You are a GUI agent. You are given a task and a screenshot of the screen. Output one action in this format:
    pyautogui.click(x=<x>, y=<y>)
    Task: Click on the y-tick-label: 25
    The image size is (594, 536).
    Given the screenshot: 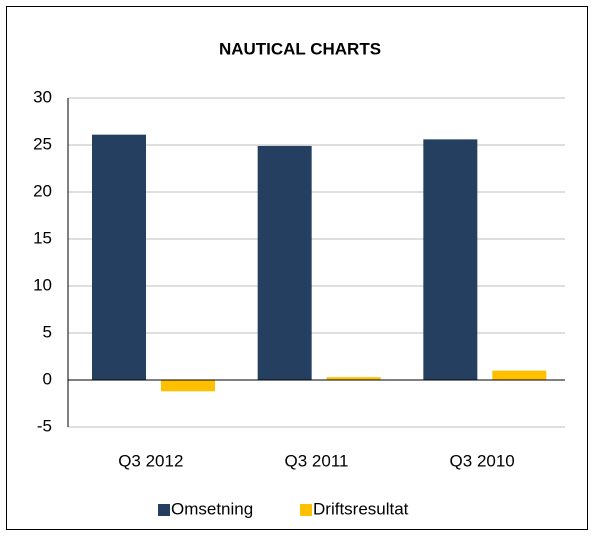 What is the action you would take?
    pyautogui.click(x=42, y=143)
    